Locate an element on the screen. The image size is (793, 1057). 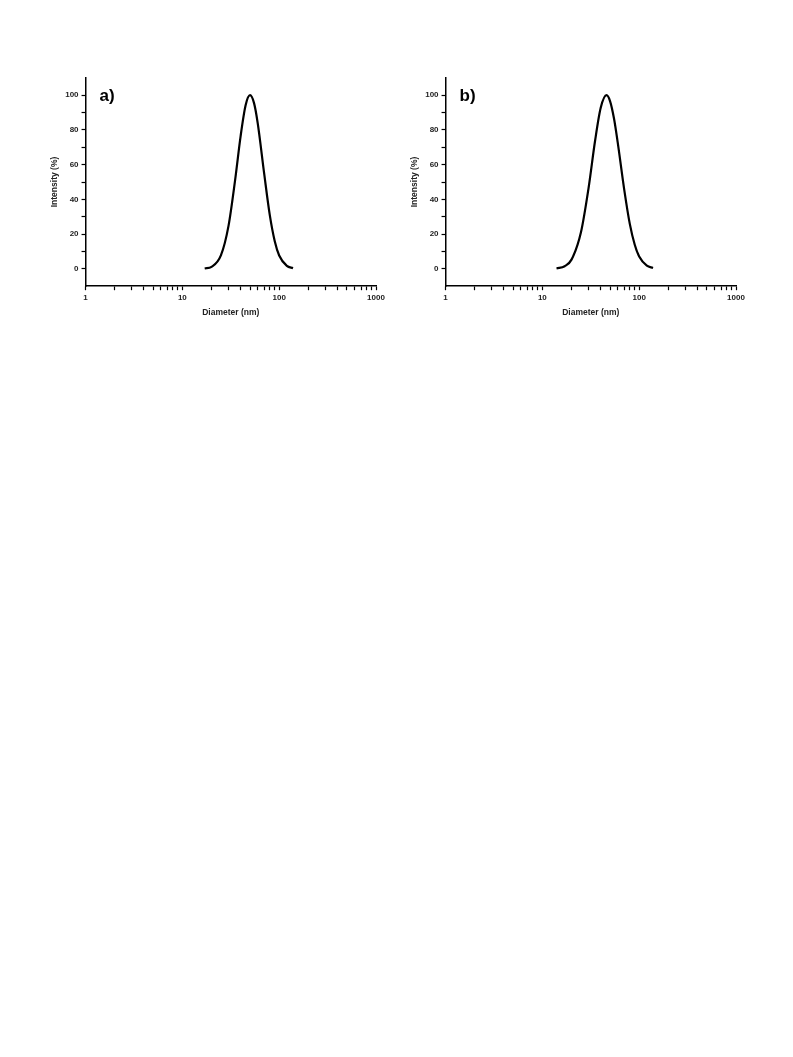
text: b) is located at coordinates (467, 95).